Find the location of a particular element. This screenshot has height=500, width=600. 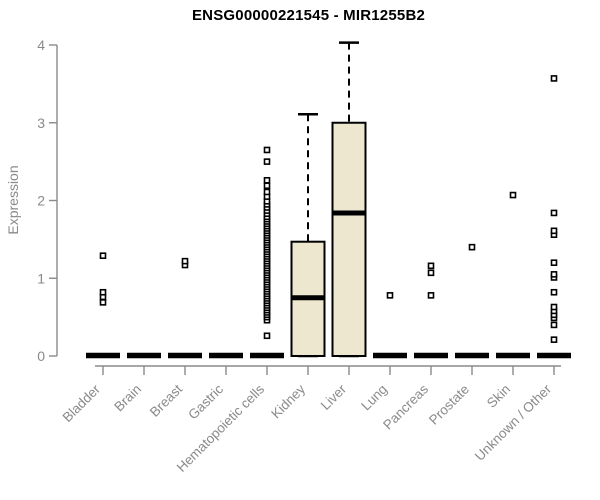

x-tick-label: Kidney is located at coordinates (288, 401).